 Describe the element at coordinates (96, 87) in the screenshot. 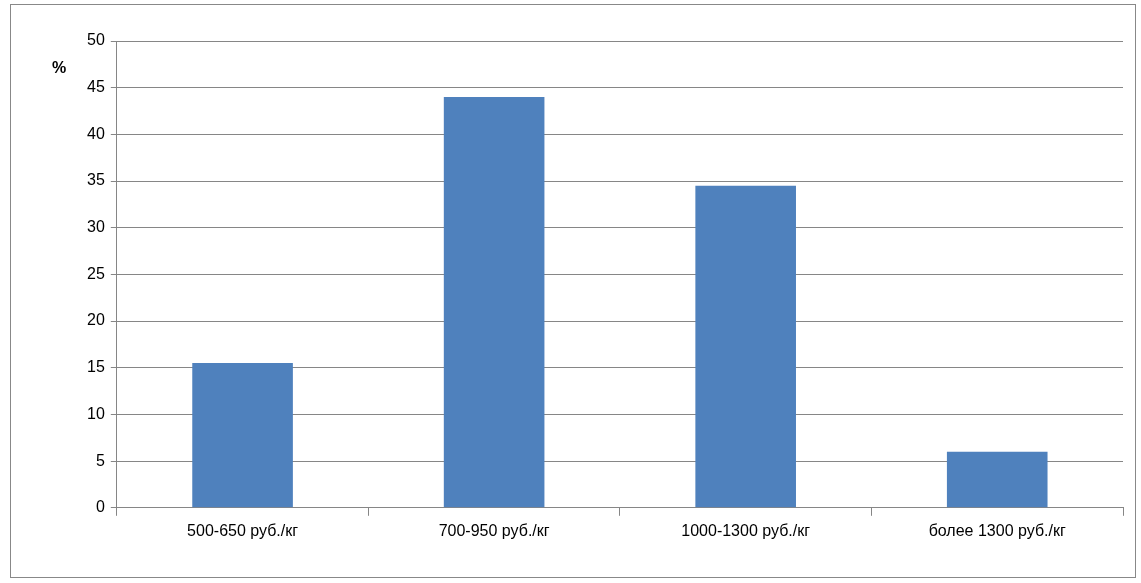

I see `y-tick-label: 45` at that location.